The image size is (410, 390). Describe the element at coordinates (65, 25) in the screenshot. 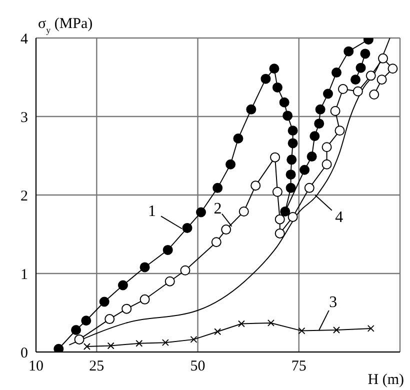

I see `y-axis-title: σ$_{y}$ (MPa)` at that location.